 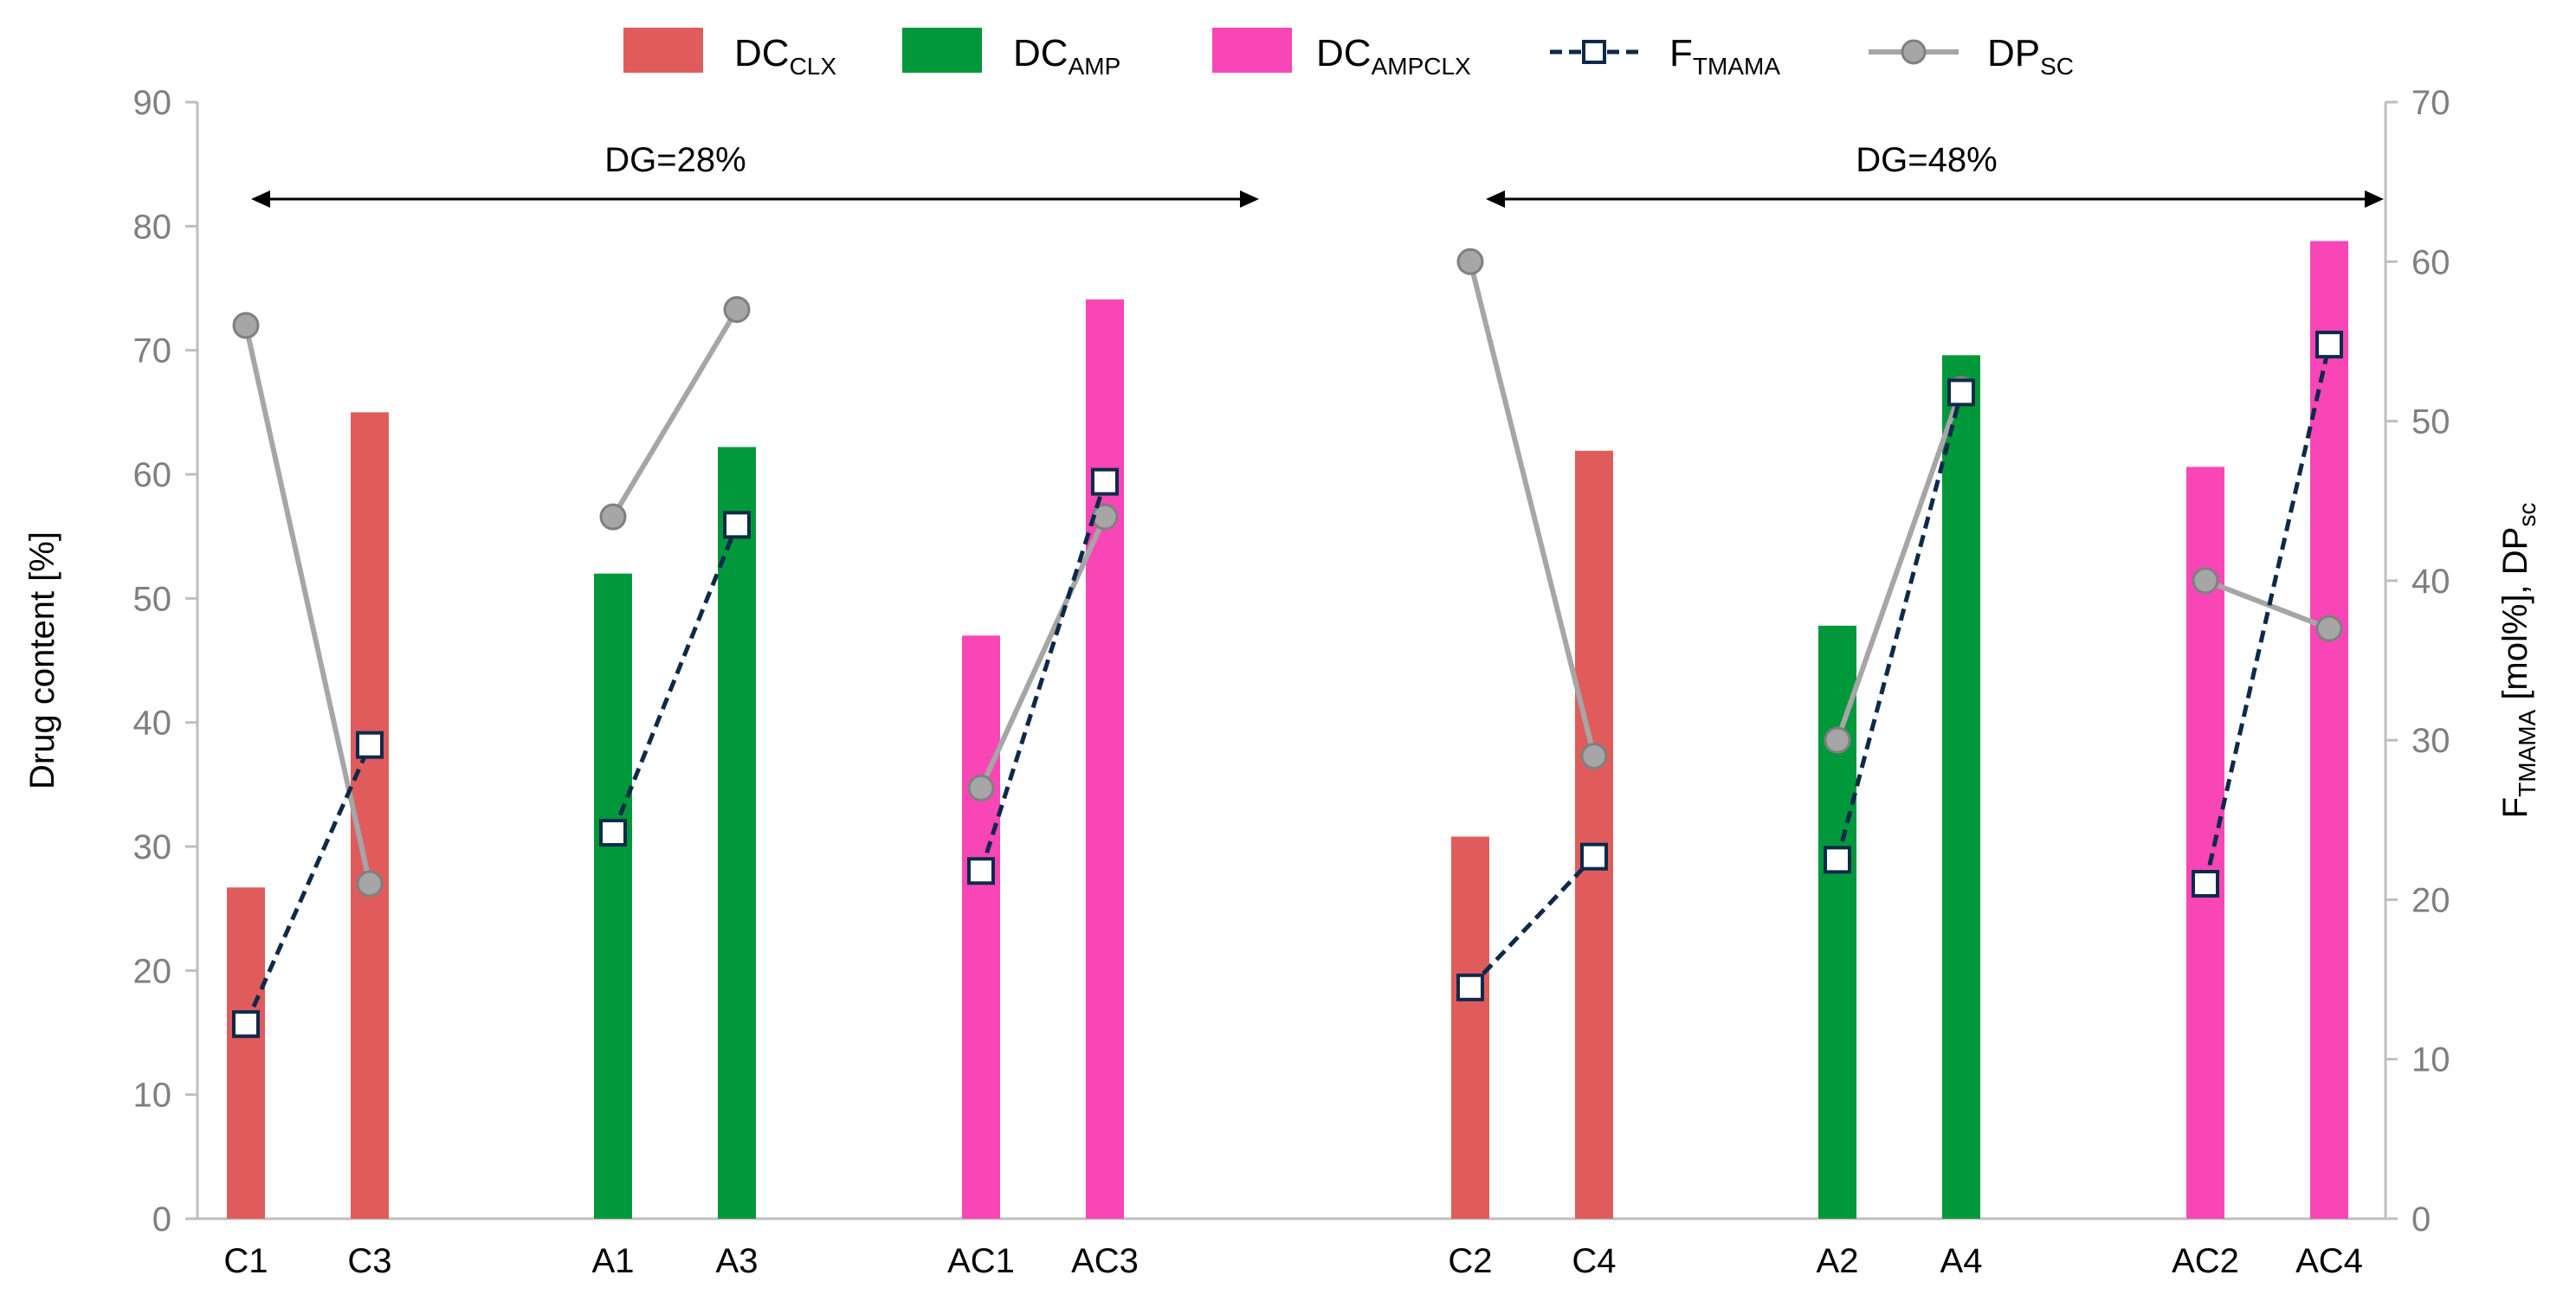 I want to click on y-tick-label-left: 0, so click(x=161, y=1220).